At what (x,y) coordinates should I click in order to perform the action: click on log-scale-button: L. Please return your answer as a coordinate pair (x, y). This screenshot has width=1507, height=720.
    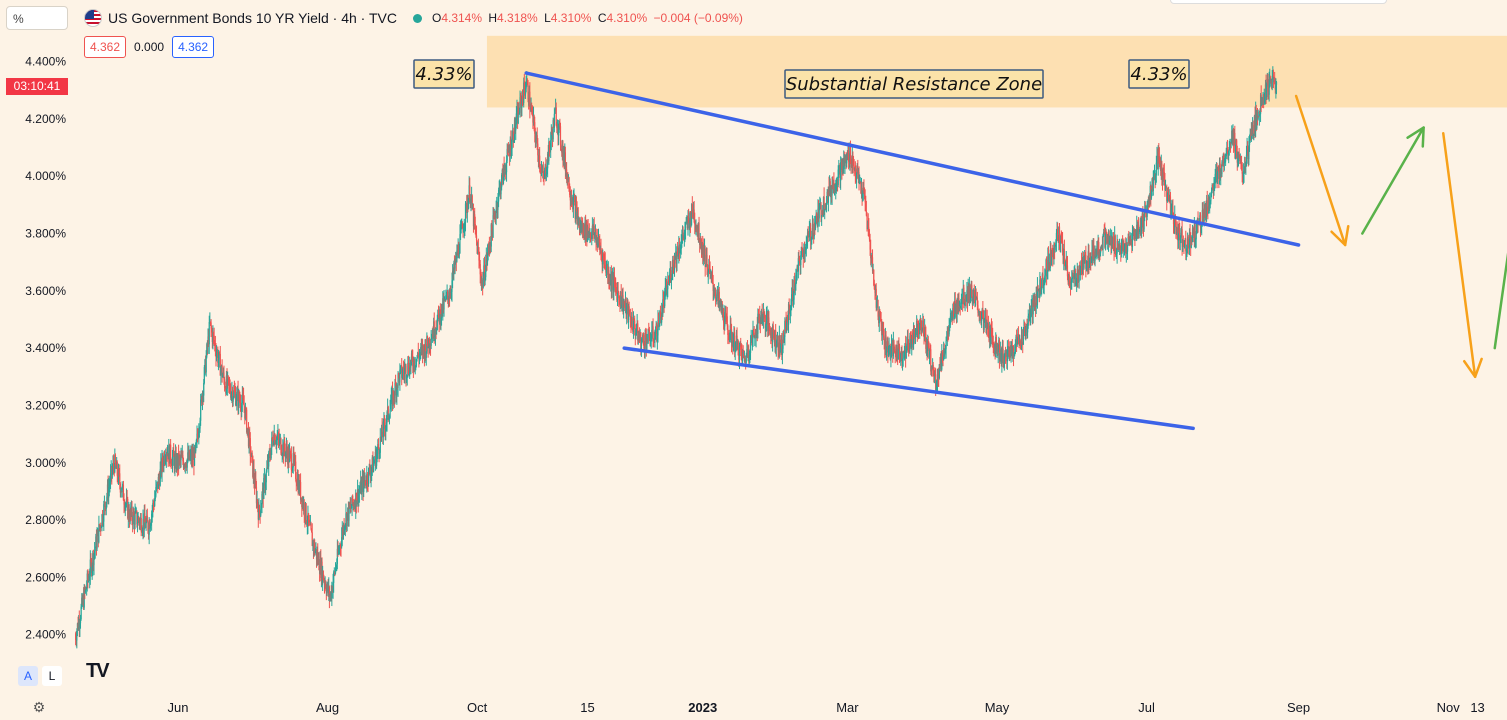
    Looking at the image, I should click on (52, 676).